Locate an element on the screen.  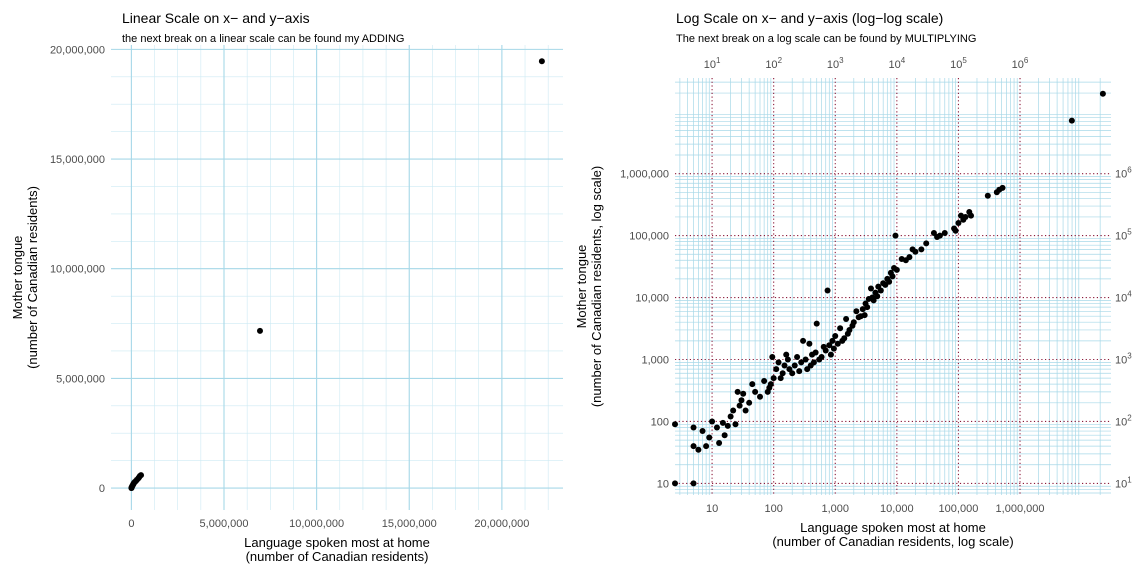
right-axis-label: 10³ is located at coordinates (1123, 359).